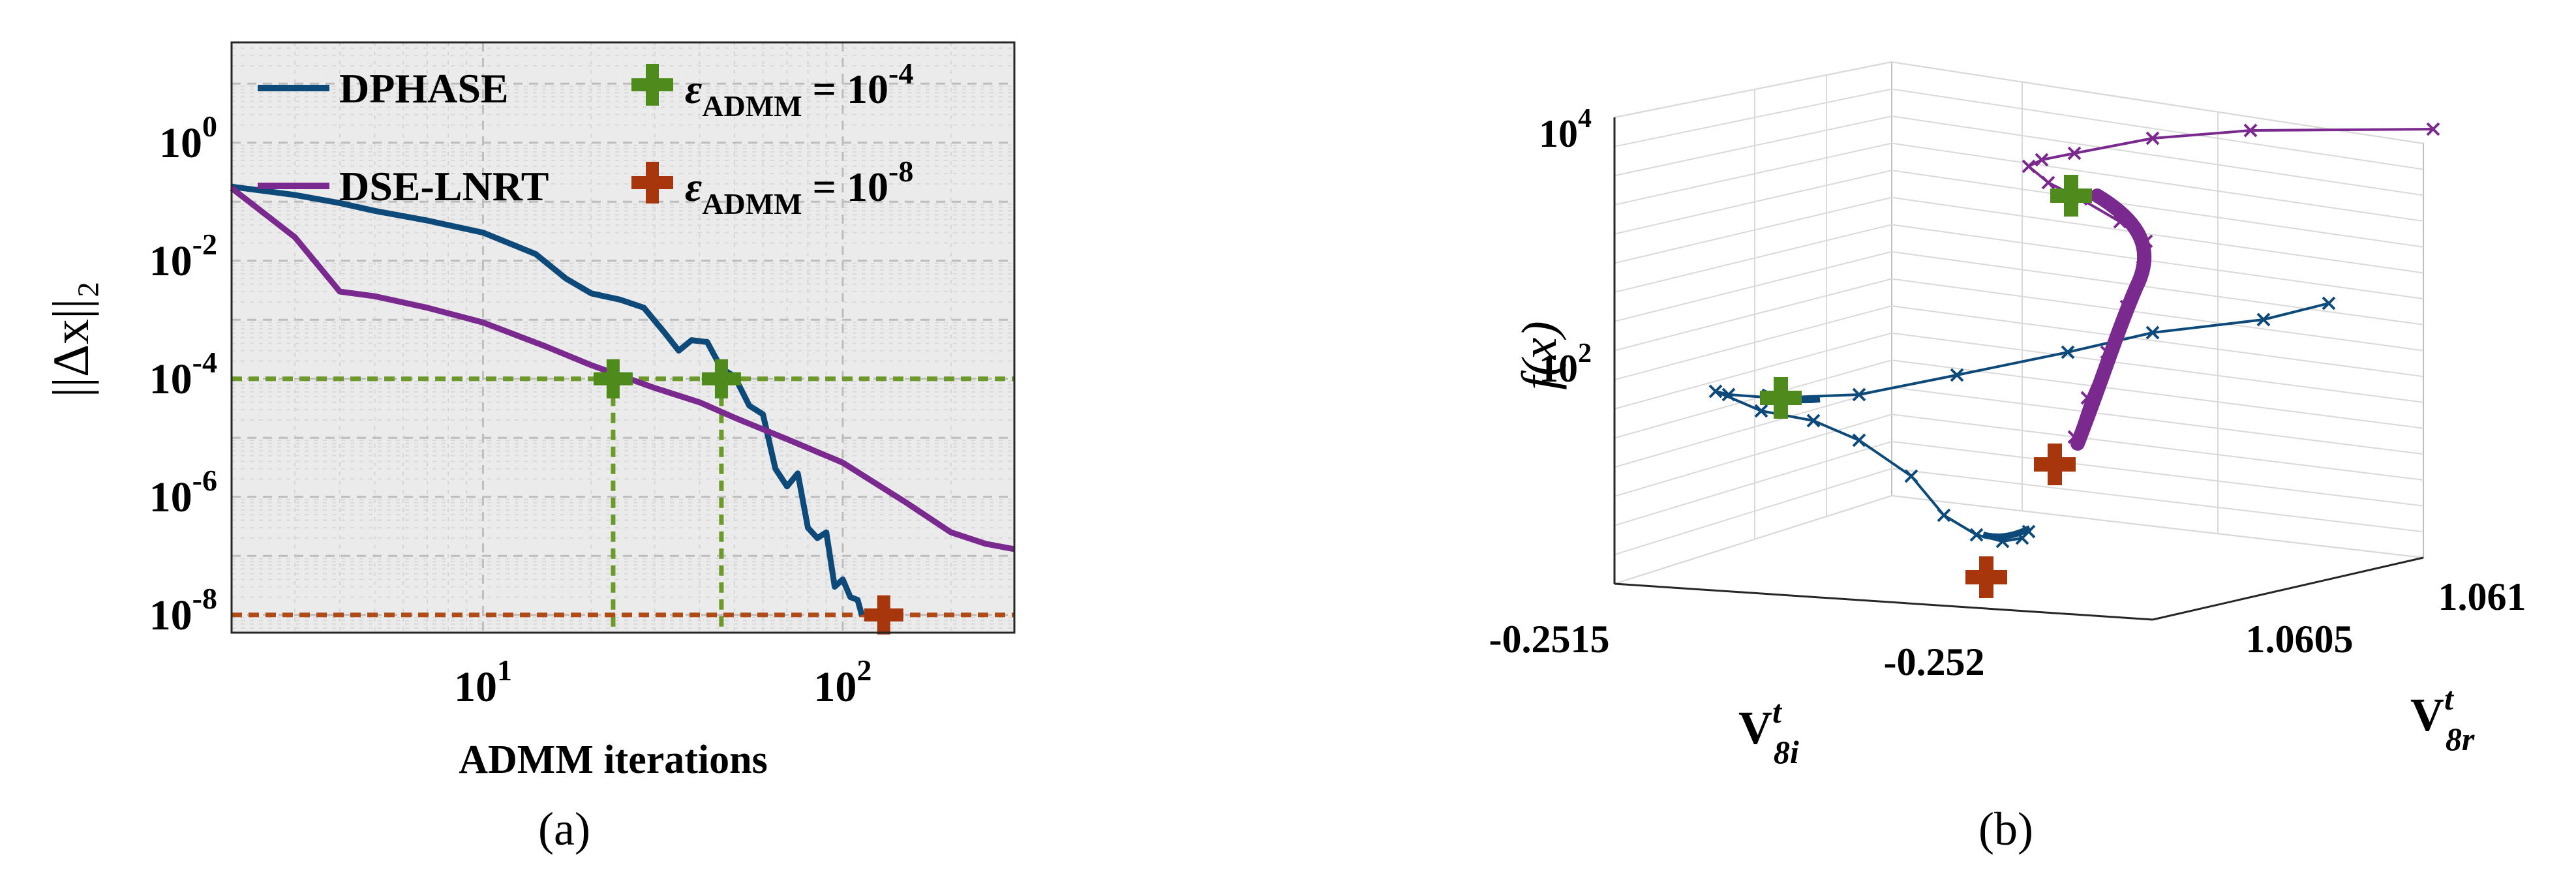 This screenshot has width=2576, height=889. I want to click on legend-eps-red-marker, so click(652, 182).